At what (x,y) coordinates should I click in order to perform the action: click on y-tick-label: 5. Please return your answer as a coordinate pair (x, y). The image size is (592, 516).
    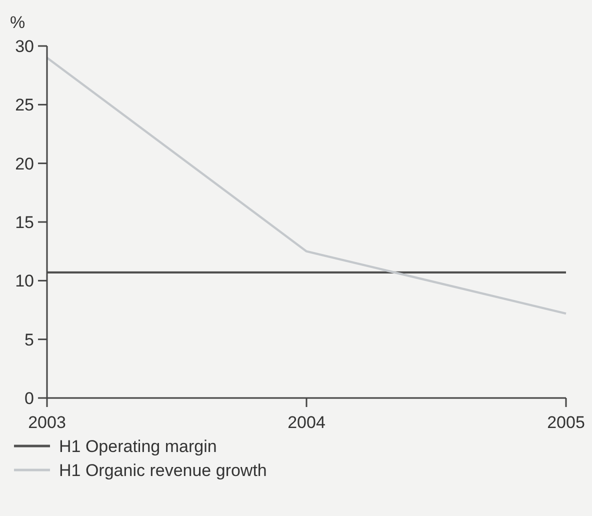
    Looking at the image, I should click on (29, 340).